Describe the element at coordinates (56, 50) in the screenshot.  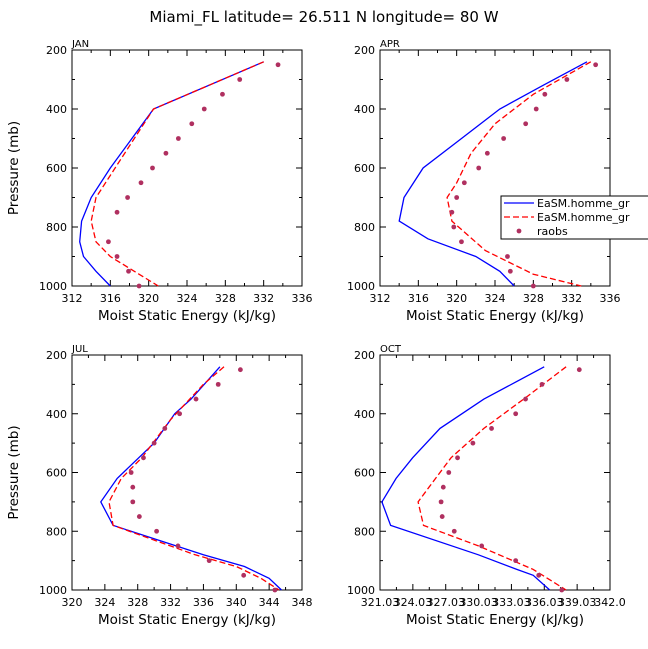
I see `y-tick-label-jan: 200` at that location.